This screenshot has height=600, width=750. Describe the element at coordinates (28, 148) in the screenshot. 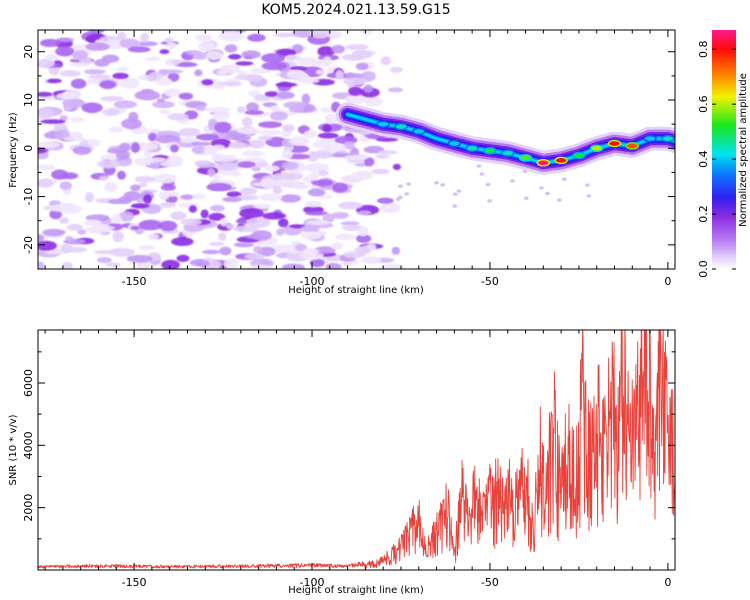

I see `y-tick-label: 0` at that location.